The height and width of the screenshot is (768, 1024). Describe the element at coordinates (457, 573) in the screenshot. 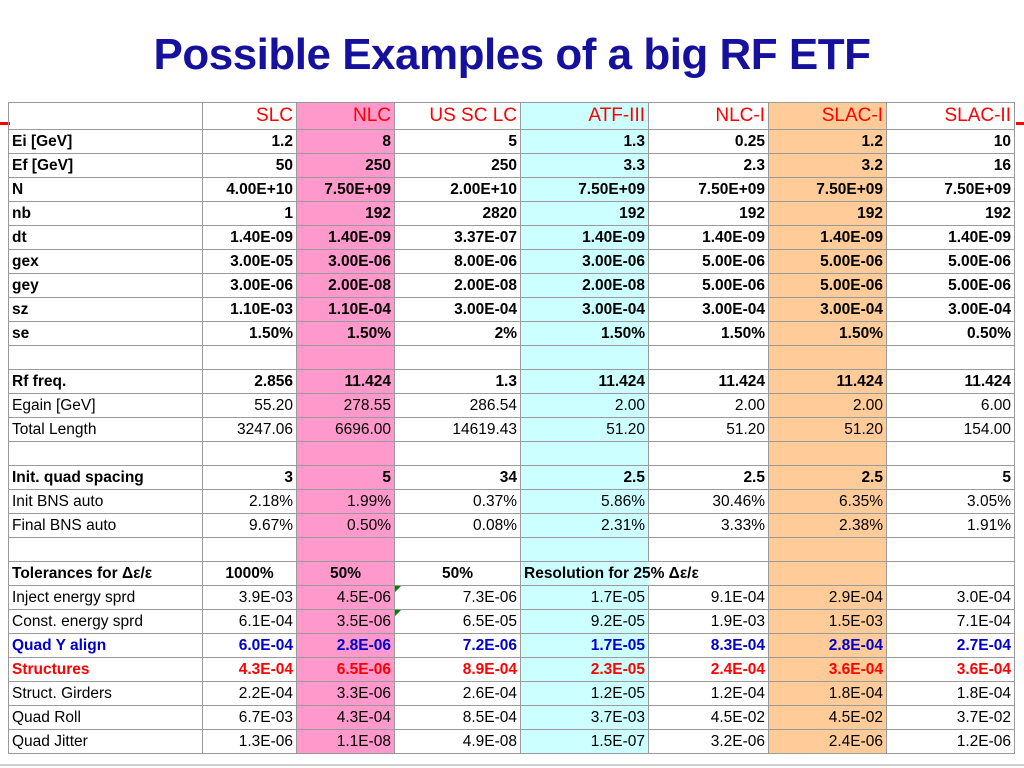

I see `table-cell: 50%` at that location.